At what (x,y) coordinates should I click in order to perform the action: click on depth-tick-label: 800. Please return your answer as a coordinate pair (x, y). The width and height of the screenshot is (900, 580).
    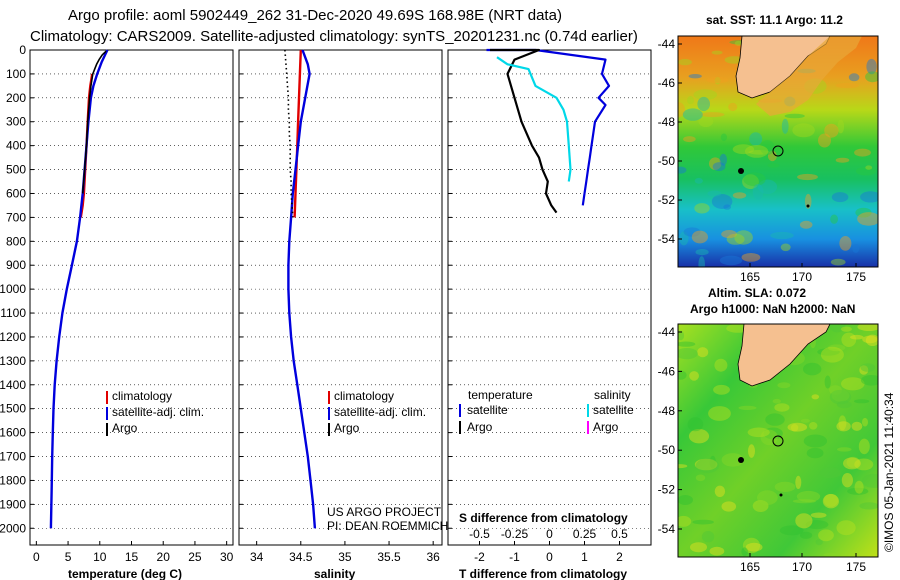
    Looking at the image, I should click on (16, 241).